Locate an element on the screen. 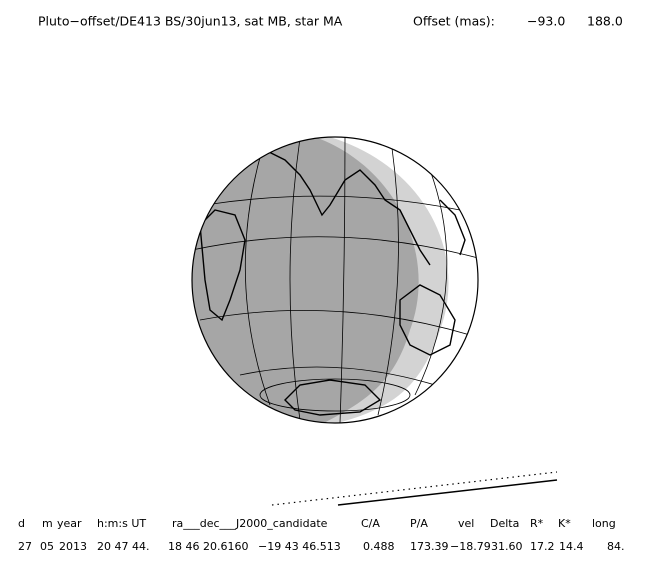 The image size is (645, 568). shadow-limit-dotted is located at coordinates (414, 488).